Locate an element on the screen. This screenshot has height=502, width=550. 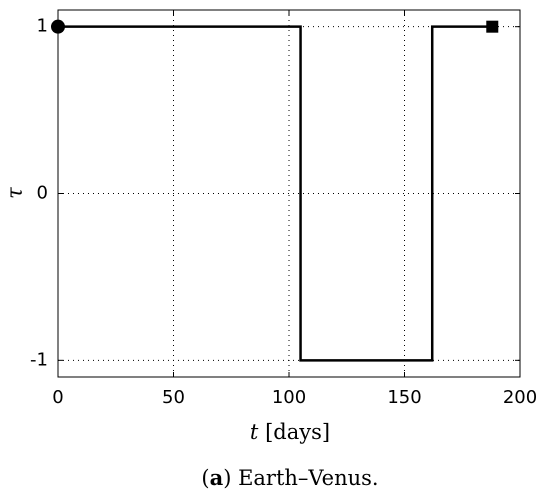
x-tick-label: 100 is located at coordinates (289, 397).